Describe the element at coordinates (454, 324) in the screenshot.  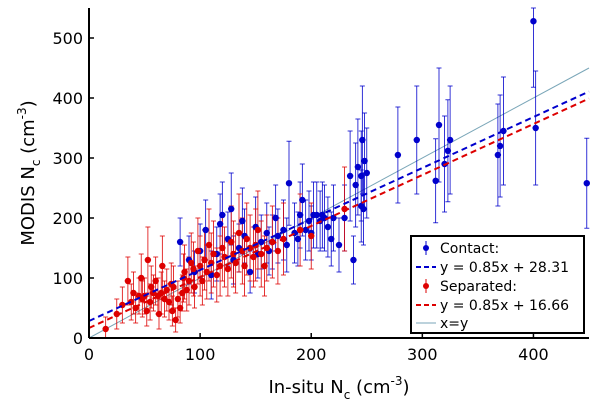
I see `legend-identity-label: x=y` at that location.